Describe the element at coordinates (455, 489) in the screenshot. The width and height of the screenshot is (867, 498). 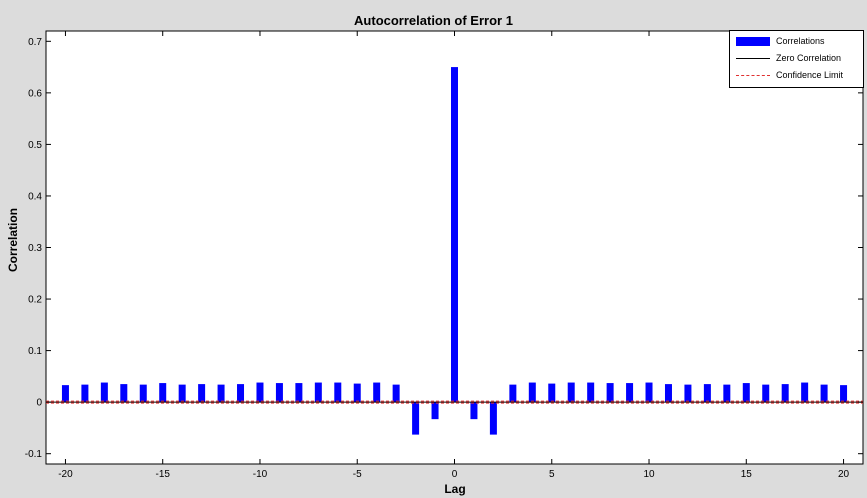
I see `x-axis-label: Lag` at that location.